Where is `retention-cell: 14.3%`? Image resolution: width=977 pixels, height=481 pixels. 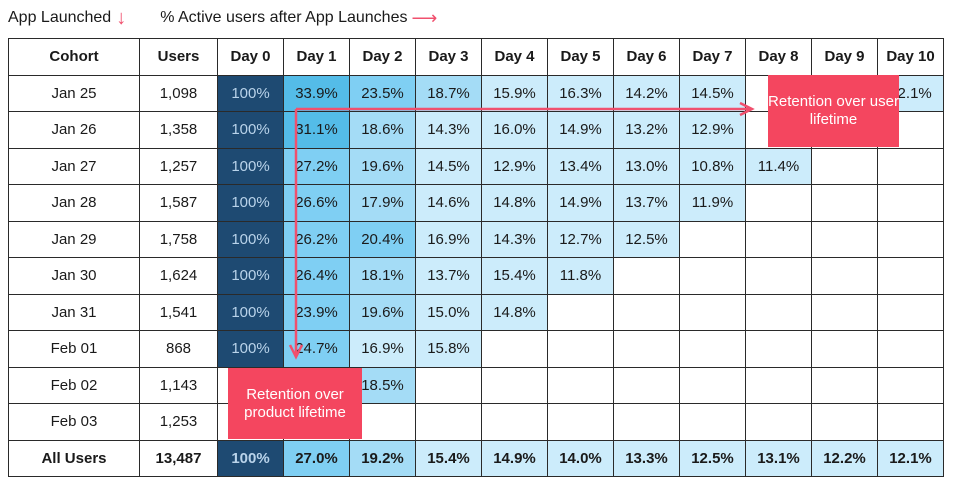
retention-cell: 14.3% is located at coordinates (514, 239).